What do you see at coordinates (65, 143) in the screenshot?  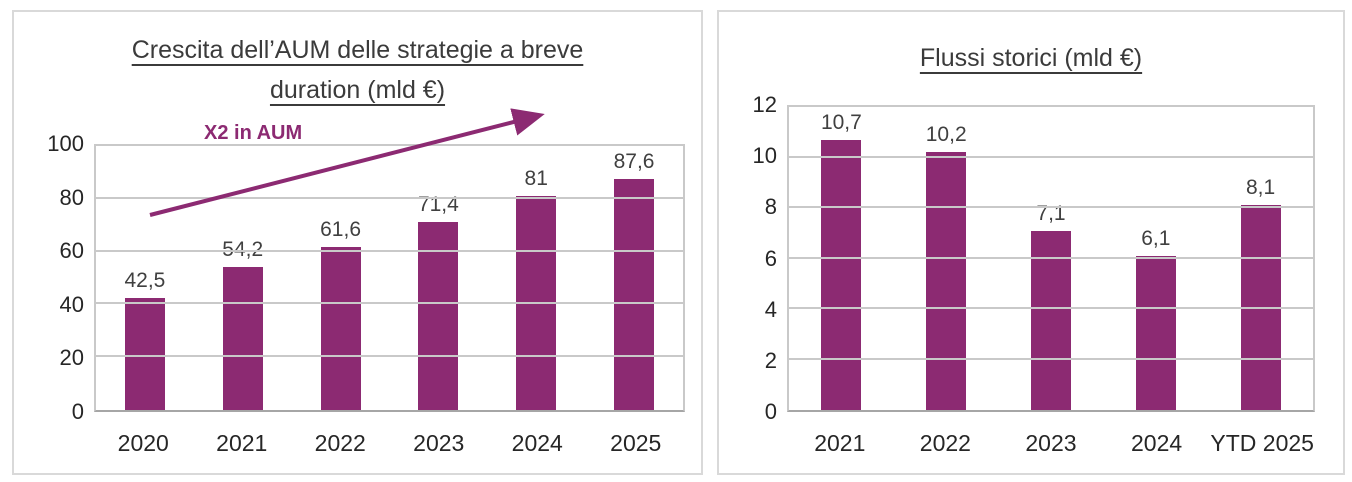 I see `y-tick-label: 100` at bounding box center [65, 143].